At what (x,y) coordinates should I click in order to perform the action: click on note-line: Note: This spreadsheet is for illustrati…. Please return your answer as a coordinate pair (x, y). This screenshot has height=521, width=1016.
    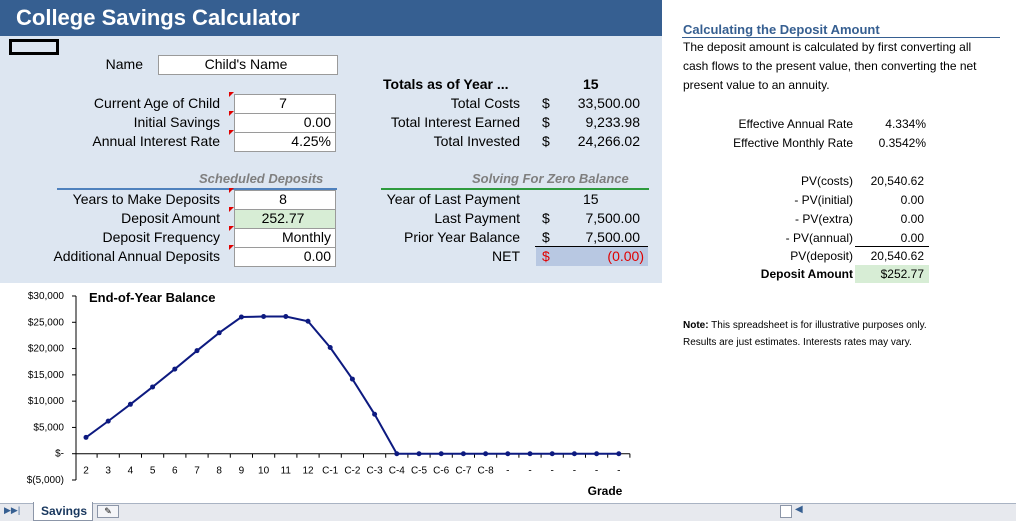
    Looking at the image, I should click on (805, 325).